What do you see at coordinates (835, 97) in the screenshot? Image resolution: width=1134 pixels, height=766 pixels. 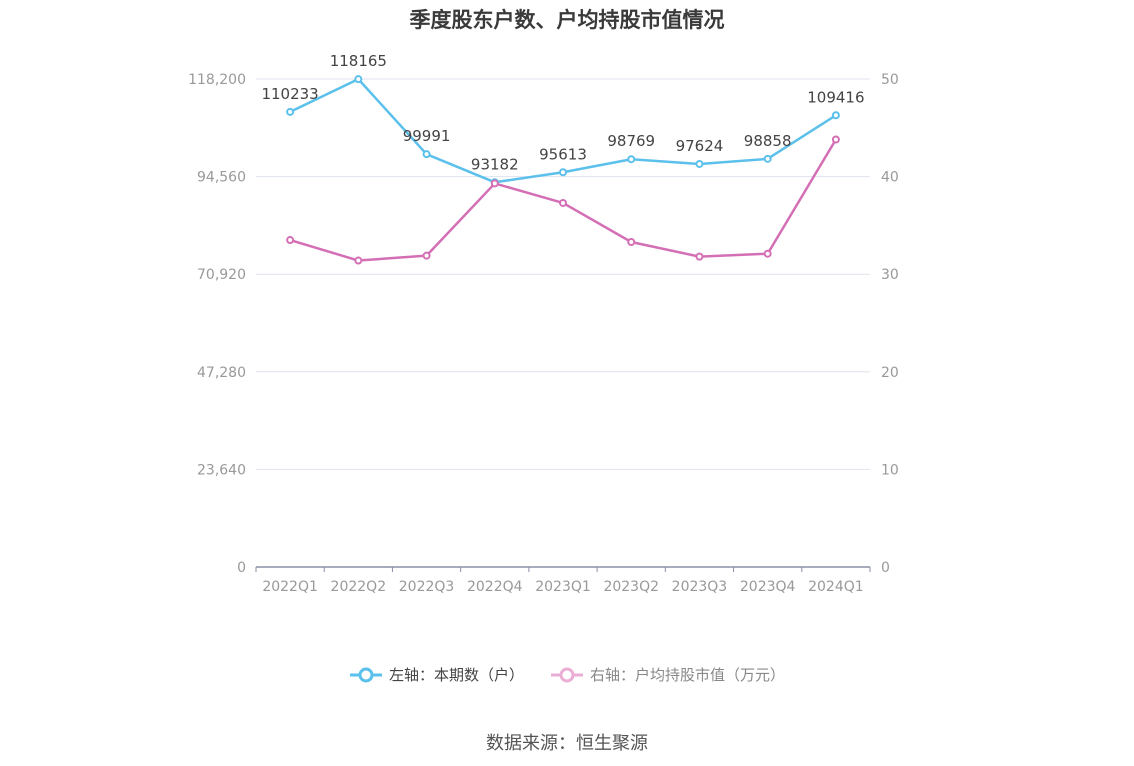 I see `households-data-label: 109416` at bounding box center [835, 97].